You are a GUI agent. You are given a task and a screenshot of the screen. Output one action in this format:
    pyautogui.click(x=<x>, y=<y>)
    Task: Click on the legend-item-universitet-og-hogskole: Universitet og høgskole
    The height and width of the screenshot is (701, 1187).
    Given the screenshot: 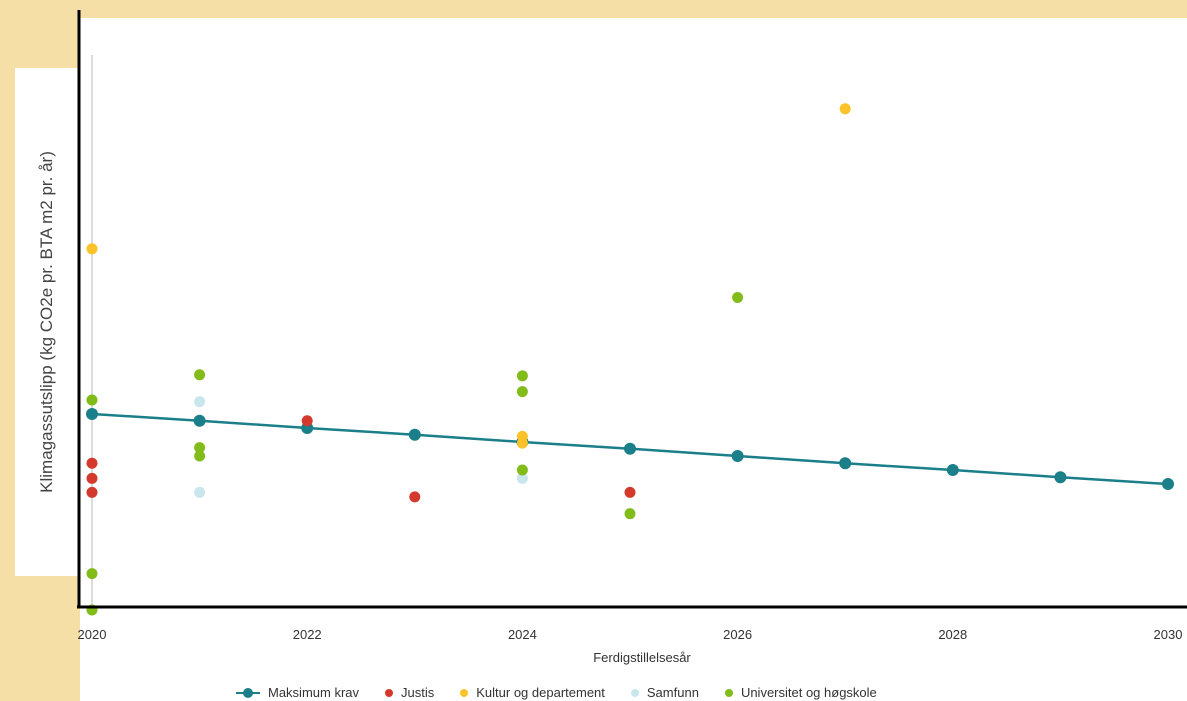 What is the action you would take?
    pyautogui.click(x=800, y=692)
    